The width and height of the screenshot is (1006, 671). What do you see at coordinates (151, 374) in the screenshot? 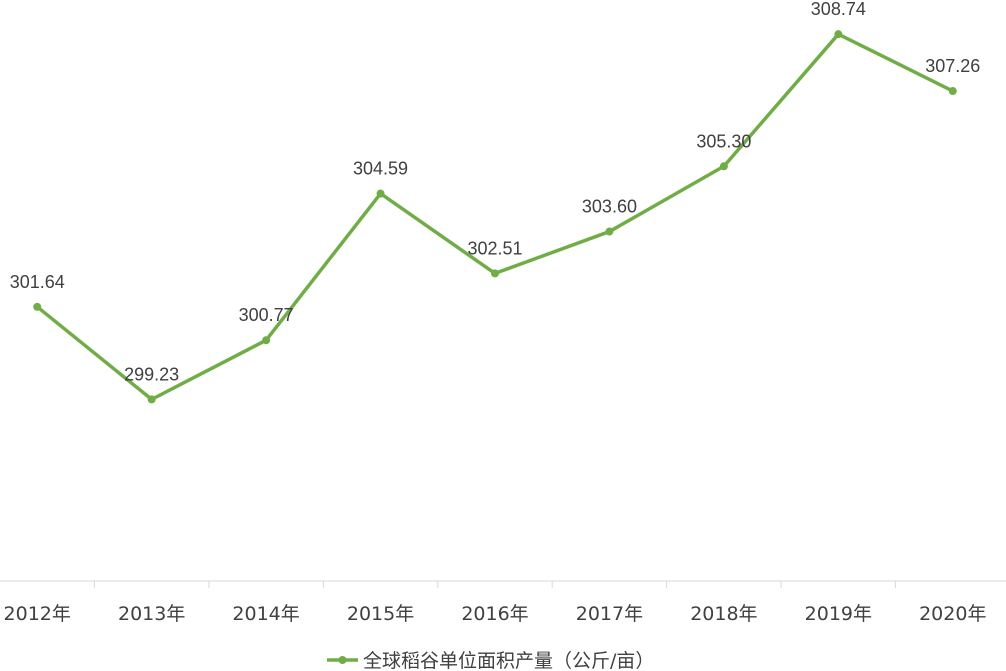
I see `data-label: 299.23` at bounding box center [151, 374].